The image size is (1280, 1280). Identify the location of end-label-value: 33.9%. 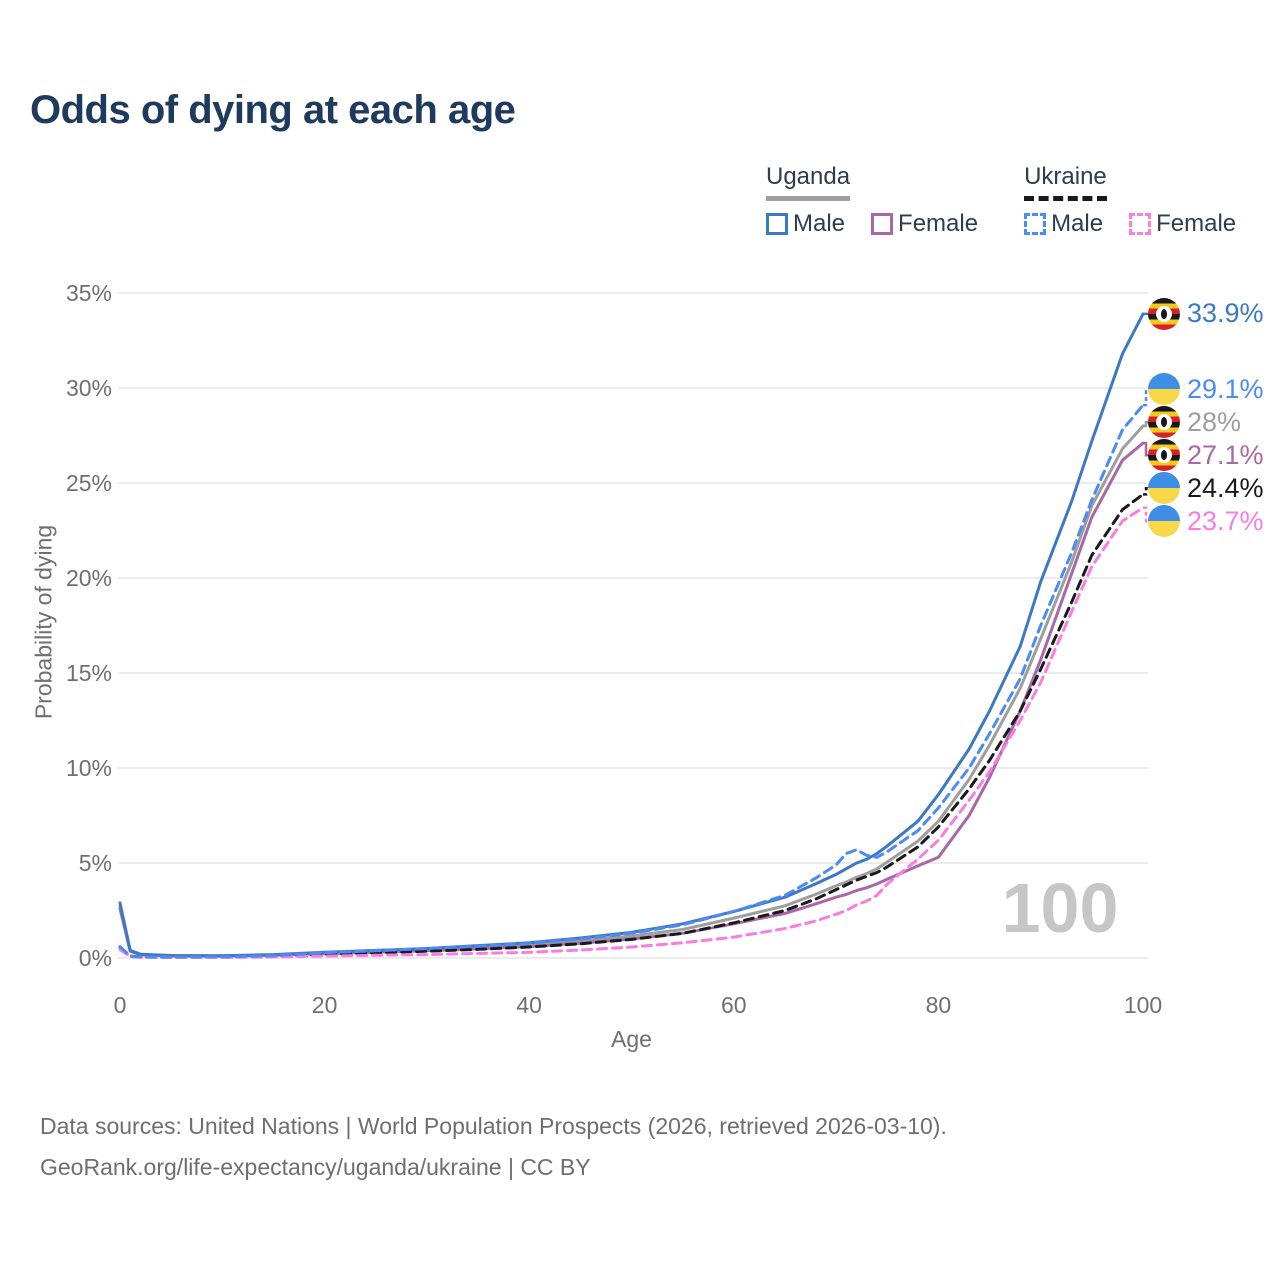
(1225, 313).